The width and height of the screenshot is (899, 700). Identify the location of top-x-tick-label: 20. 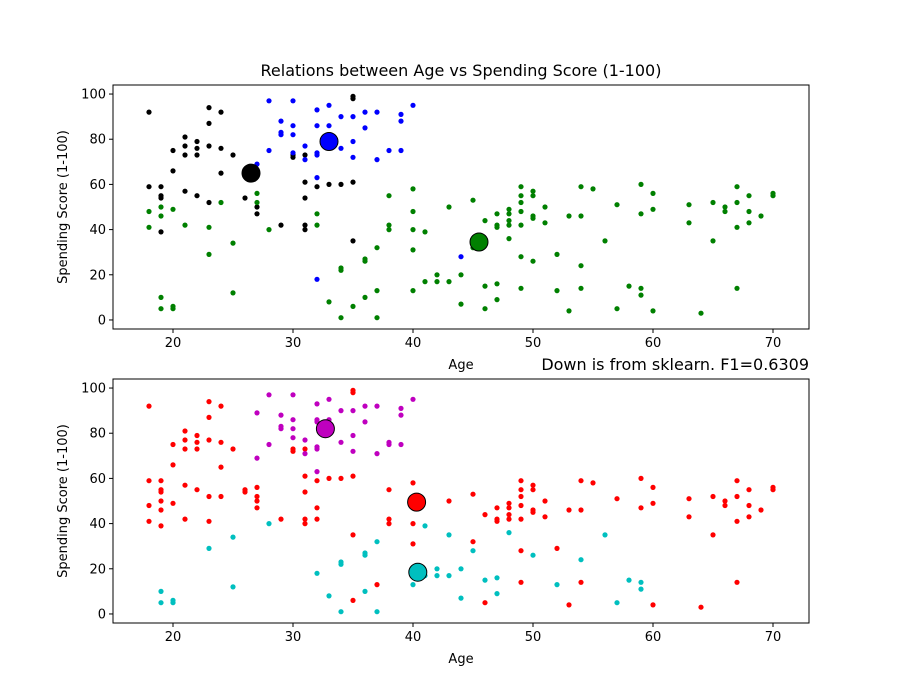
(173, 343).